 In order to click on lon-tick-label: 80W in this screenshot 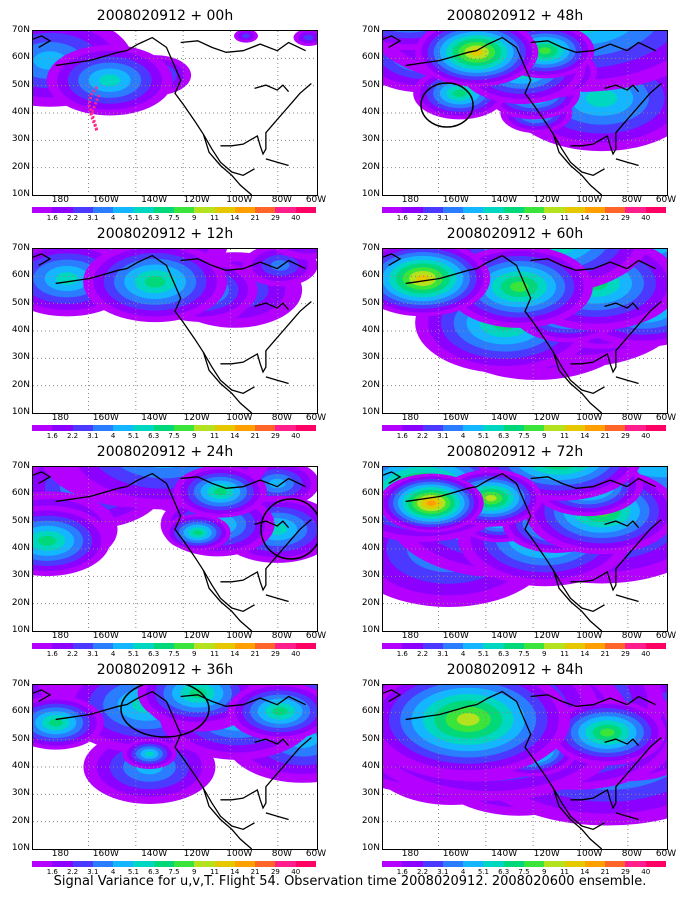, I will do `click(282, 854)`.